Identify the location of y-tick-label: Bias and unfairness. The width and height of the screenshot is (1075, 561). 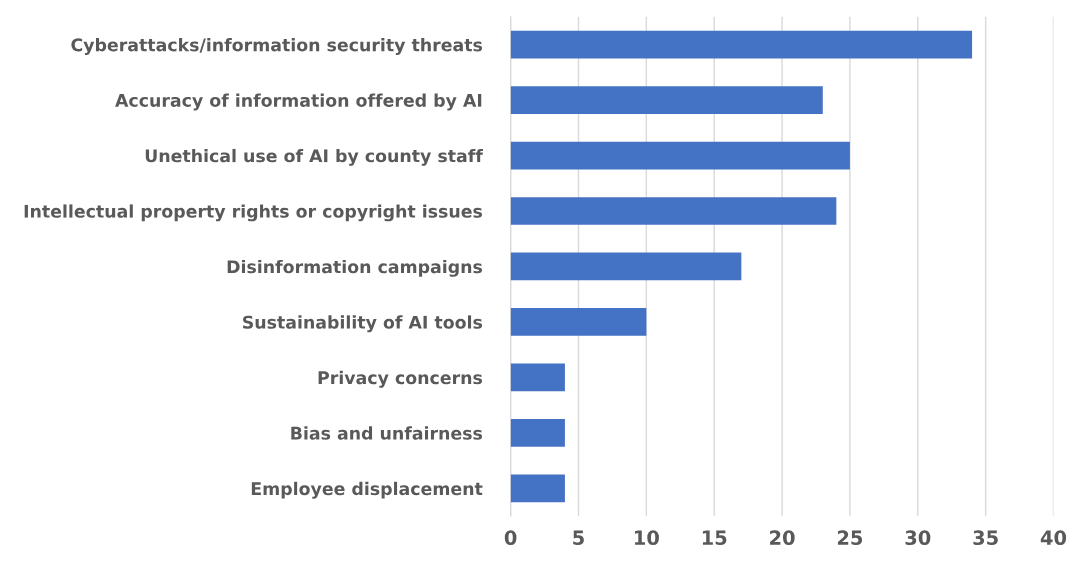
(387, 433).